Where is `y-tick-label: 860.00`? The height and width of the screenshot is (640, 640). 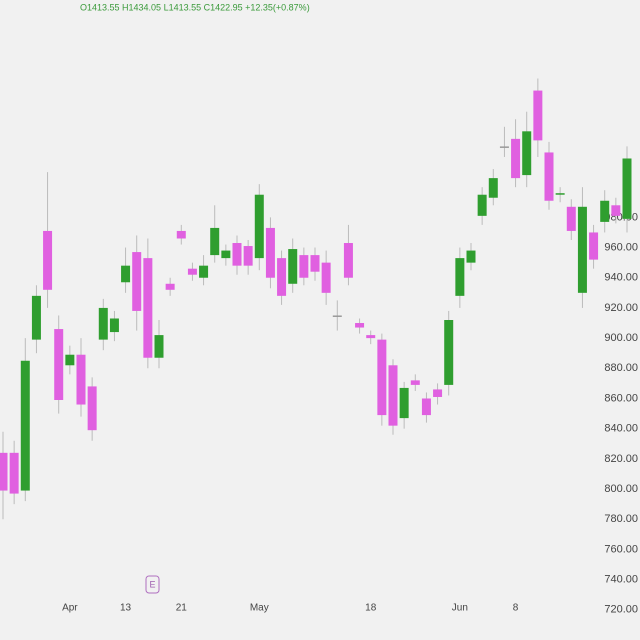
y-tick-label: 860.00 is located at coordinates (621, 398).